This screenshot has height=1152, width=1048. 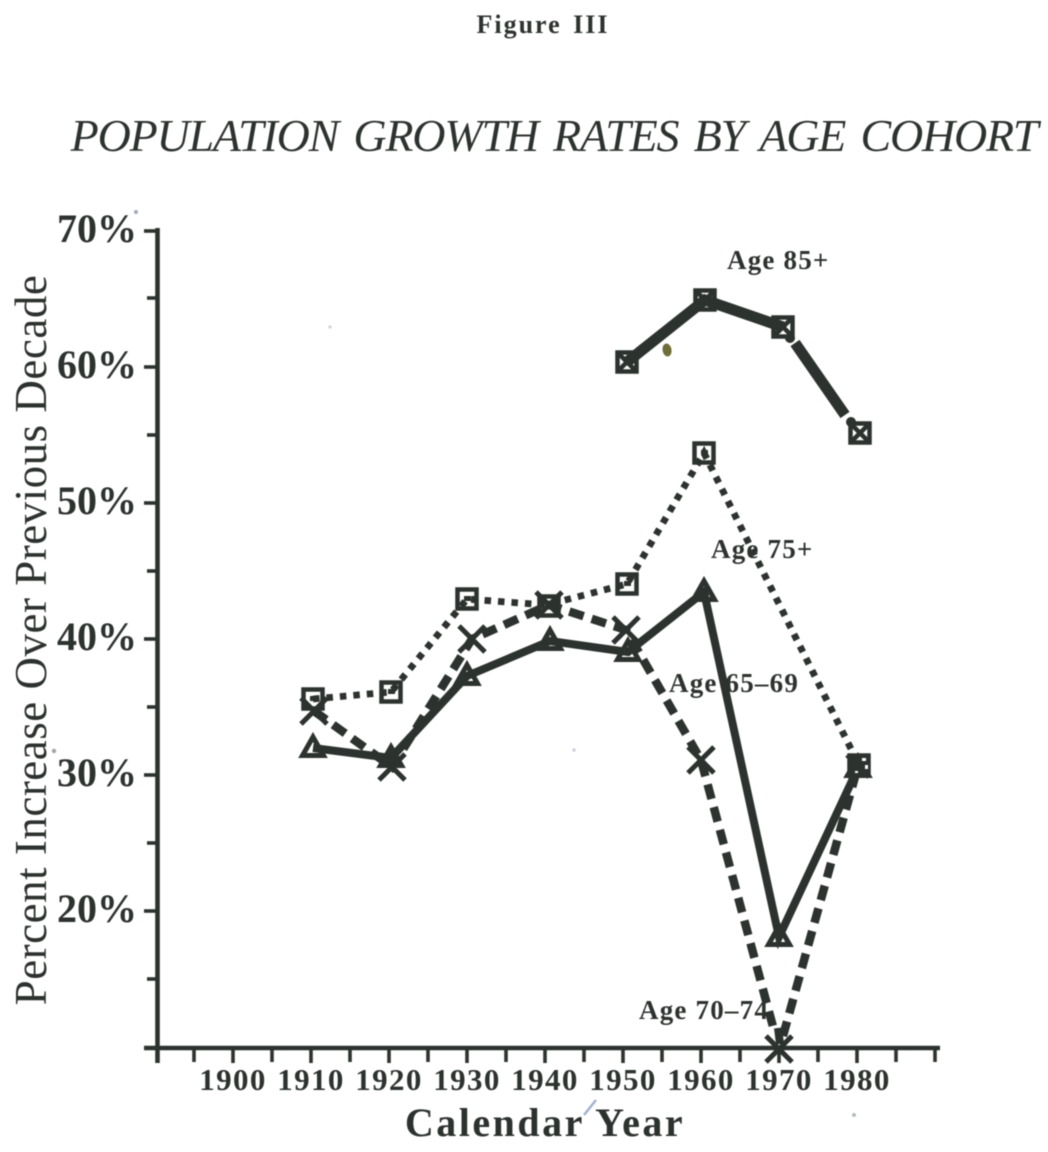 I want to click on svg-text: Age 85+, so click(x=778, y=260).